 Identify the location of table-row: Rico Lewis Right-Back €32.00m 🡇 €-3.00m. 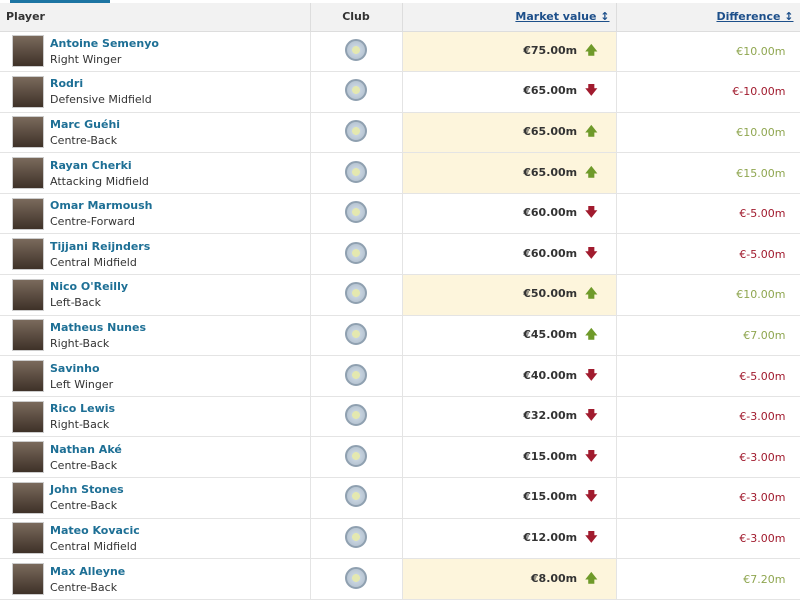
(400, 417).